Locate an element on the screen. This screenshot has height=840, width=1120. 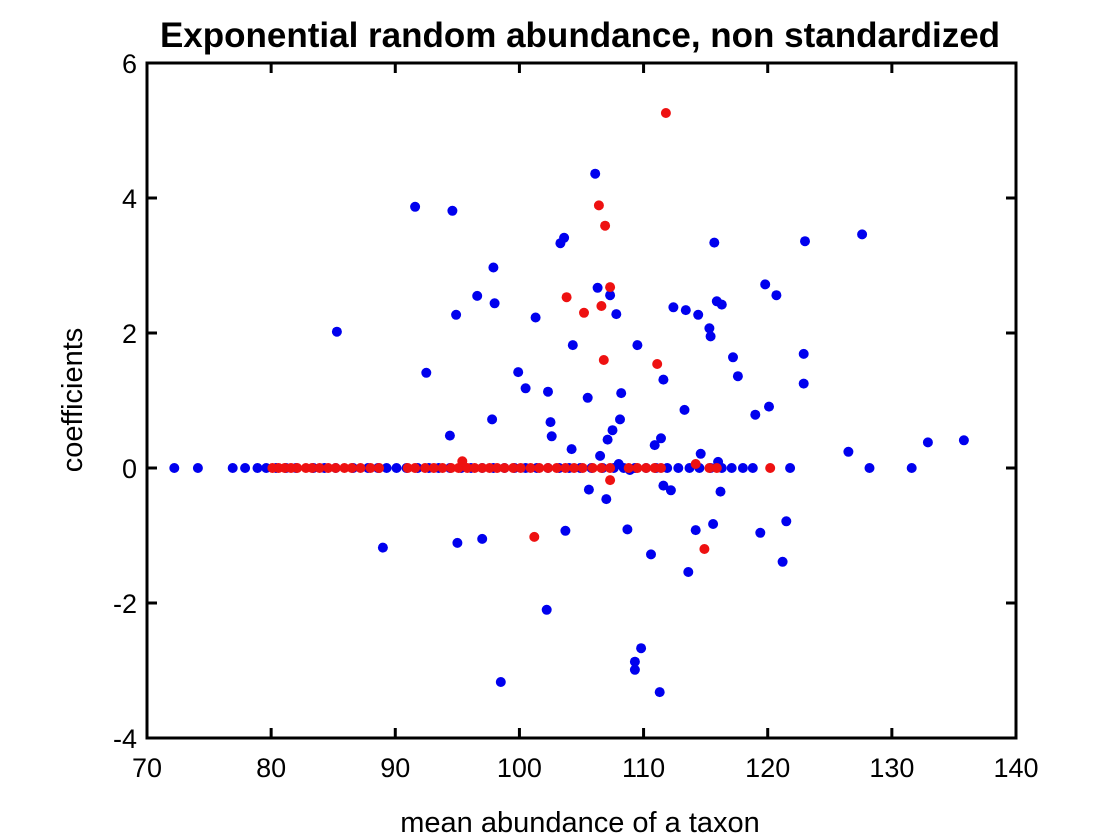
y-axis-label: coefficients is located at coordinates (73, 400).